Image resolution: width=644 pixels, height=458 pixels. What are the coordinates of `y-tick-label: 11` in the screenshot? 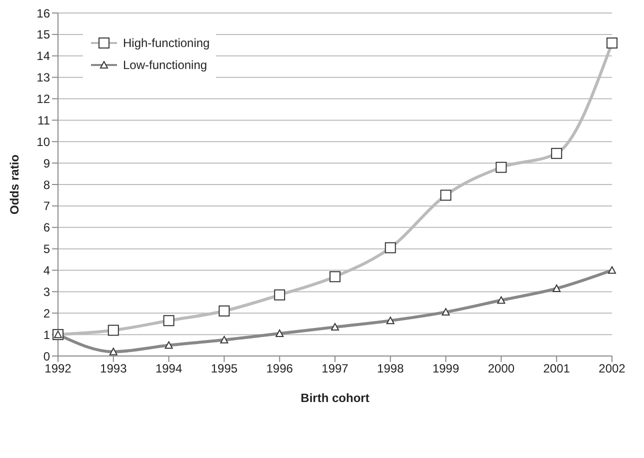 It's located at (44, 120).